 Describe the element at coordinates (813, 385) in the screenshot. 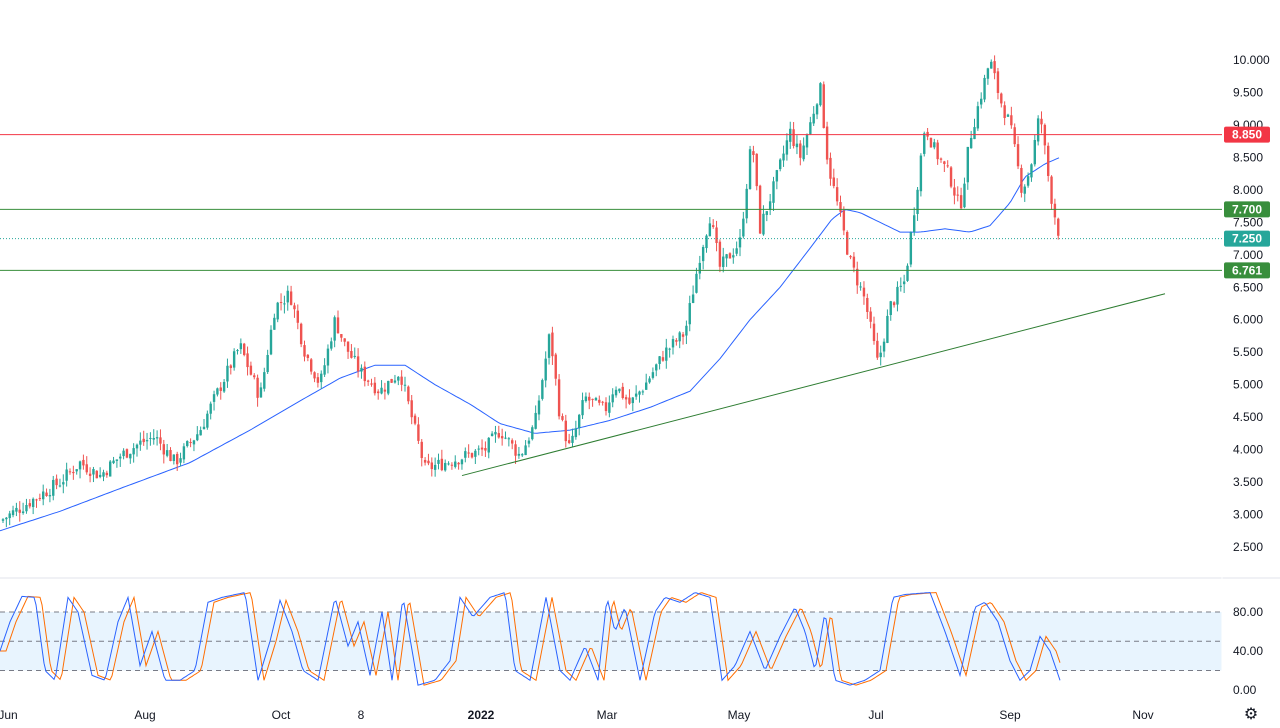

I see `trend-line` at that location.